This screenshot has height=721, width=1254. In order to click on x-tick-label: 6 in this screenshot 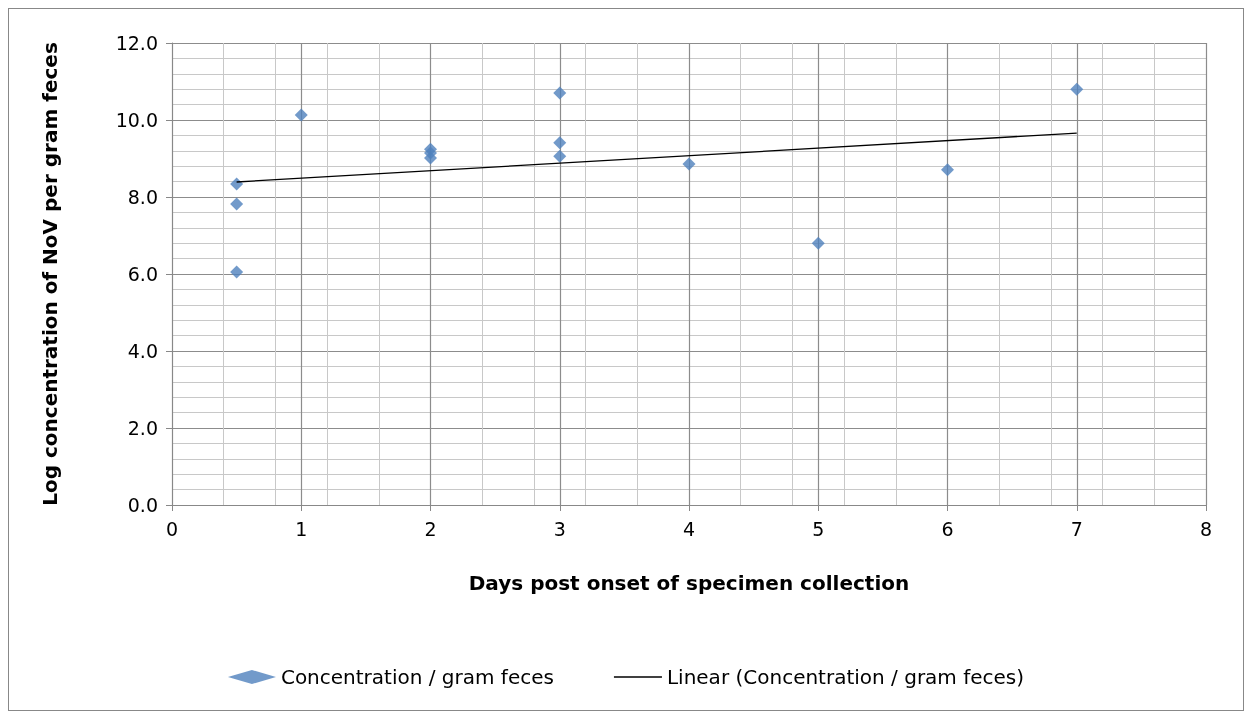, I will do `click(947, 528)`.